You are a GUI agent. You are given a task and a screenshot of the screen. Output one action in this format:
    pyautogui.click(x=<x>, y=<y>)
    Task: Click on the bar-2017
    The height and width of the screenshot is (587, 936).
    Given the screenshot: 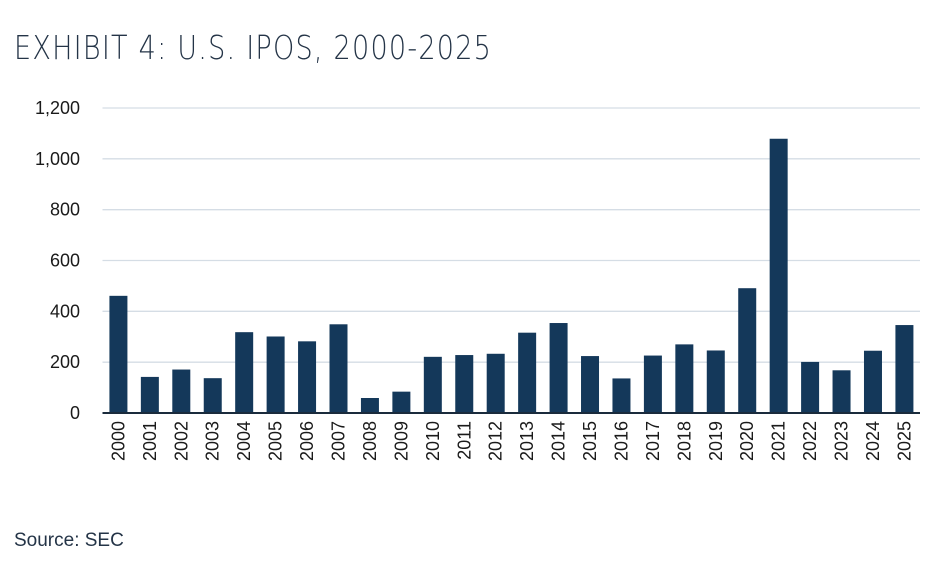 What is the action you would take?
    pyautogui.click(x=652, y=384)
    